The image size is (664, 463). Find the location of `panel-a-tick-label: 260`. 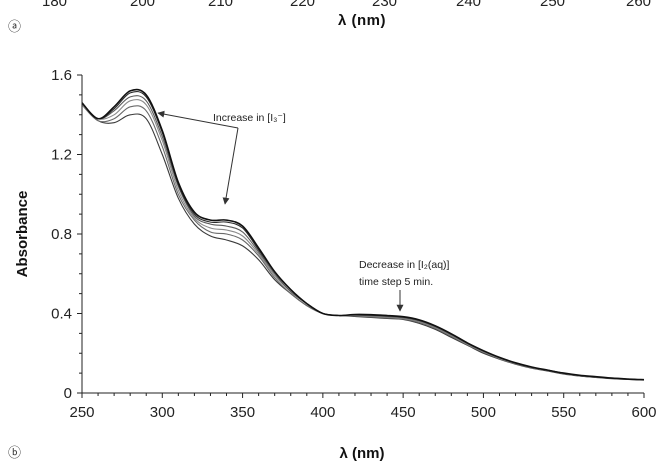

panel-a-tick-label: 260 is located at coordinates (639, 5).